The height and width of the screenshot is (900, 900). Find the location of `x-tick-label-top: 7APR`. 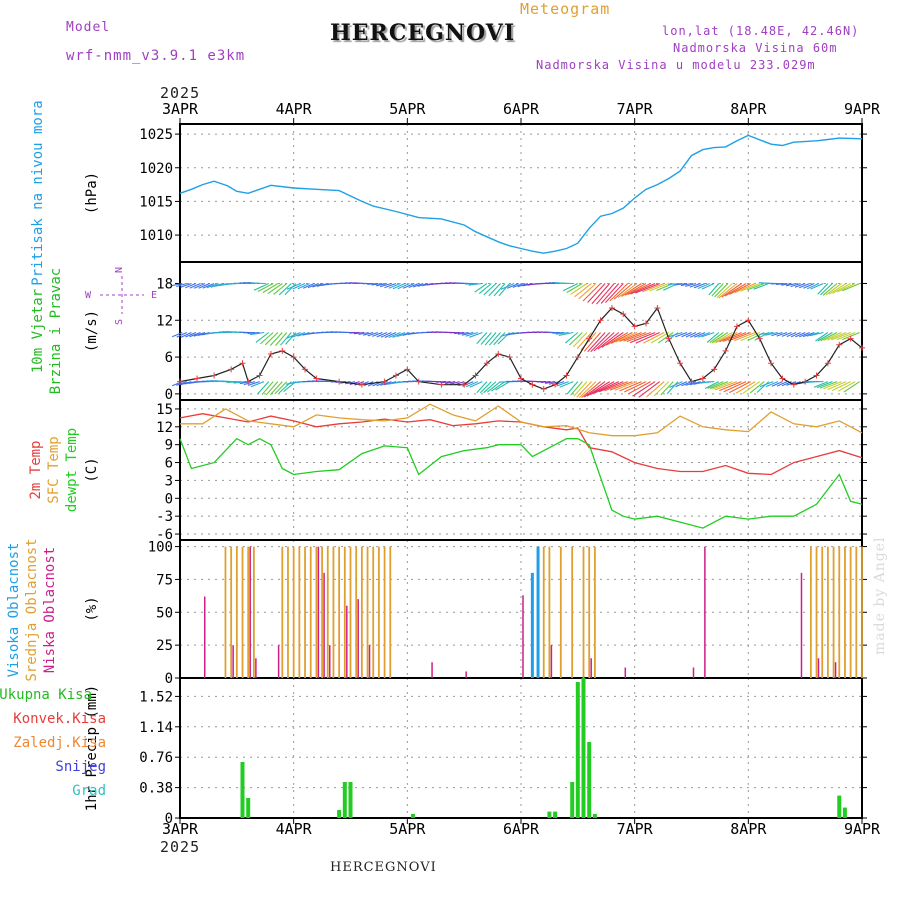

x-tick-label-top: 7APR is located at coordinates (635, 109).